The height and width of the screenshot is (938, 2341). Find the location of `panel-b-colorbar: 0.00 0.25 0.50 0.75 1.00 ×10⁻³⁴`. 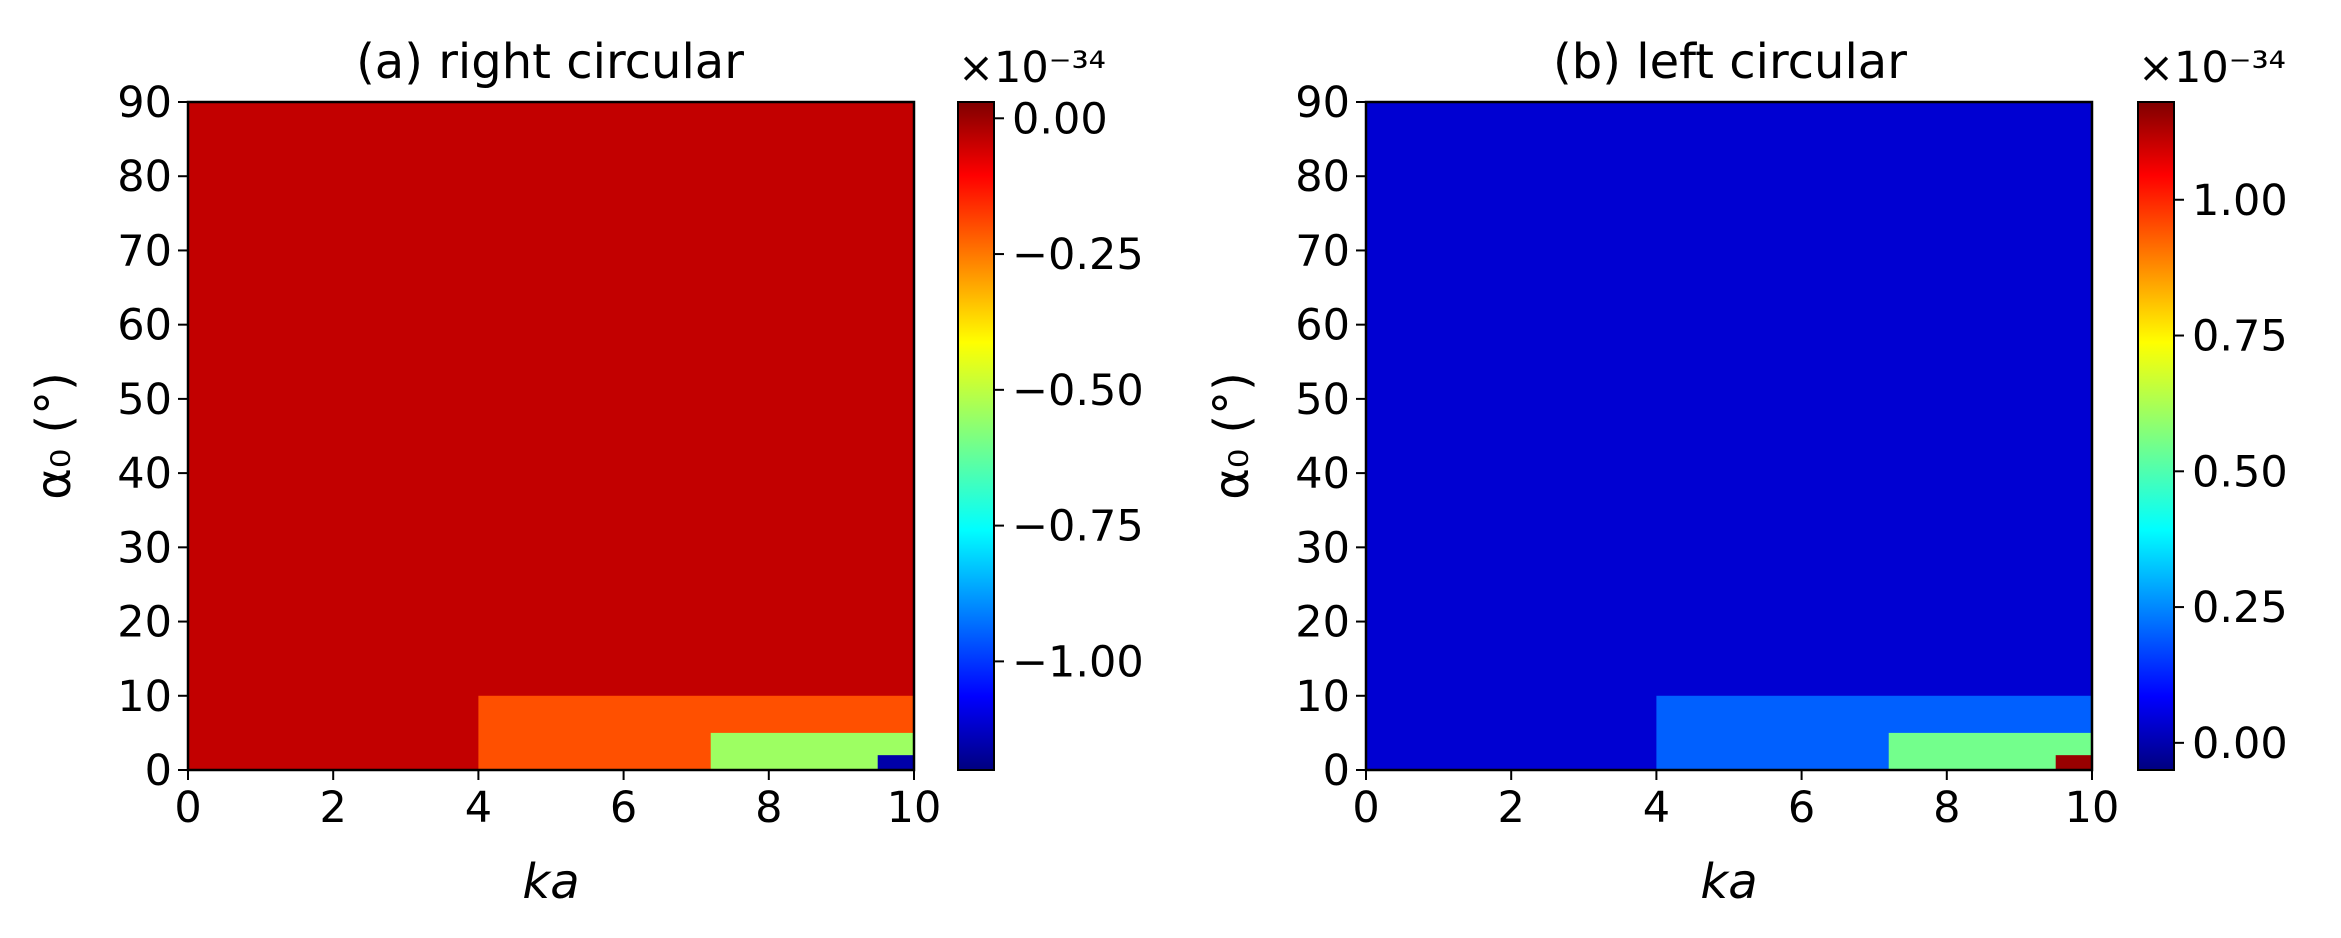

panel-b-colorbar: 0.00 0.25 0.50 0.75 1.00 ×10⁻³⁴ is located at coordinates (2212, 407).